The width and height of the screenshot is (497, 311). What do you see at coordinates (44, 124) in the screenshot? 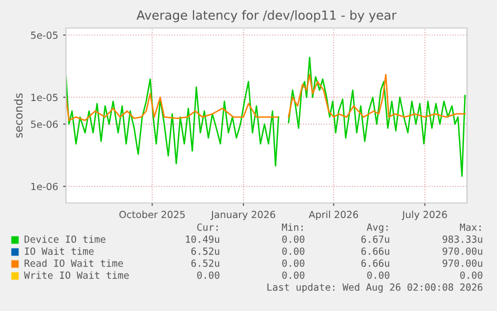
I see `y-tick-label: 5e-06` at bounding box center [44, 124].